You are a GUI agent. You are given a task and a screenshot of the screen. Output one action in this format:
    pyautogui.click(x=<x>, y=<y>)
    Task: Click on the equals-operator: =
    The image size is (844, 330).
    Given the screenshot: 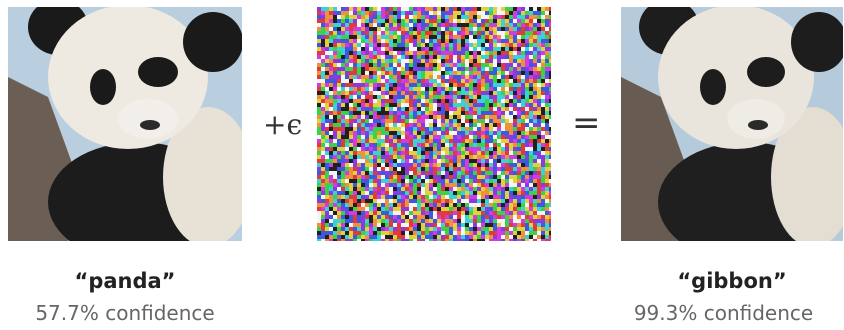 What is the action you would take?
    pyautogui.click(x=586, y=123)
    